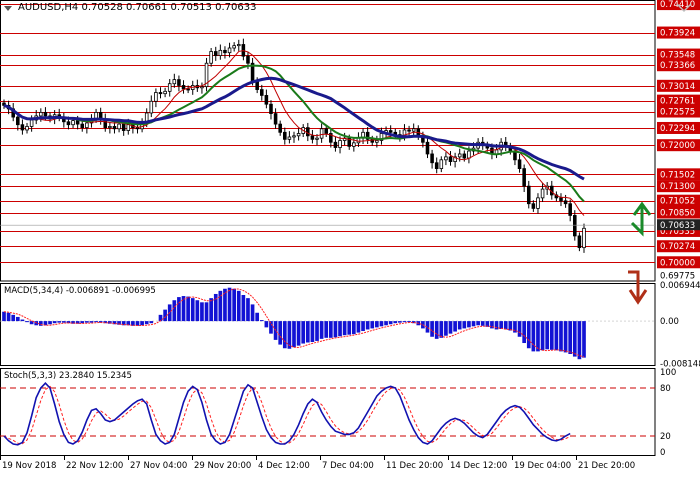  What do you see at coordinates (48, 7) in the screenshot?
I see `instrument-label: AUDUSD,H4` at bounding box center [48, 7].